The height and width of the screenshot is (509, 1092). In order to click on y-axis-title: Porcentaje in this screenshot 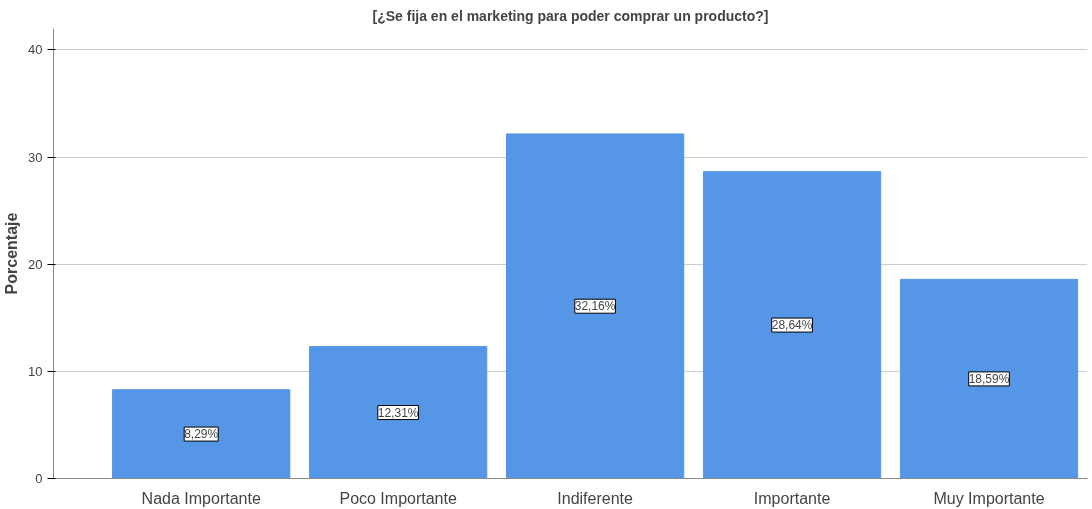, I will do `click(12, 253)`.